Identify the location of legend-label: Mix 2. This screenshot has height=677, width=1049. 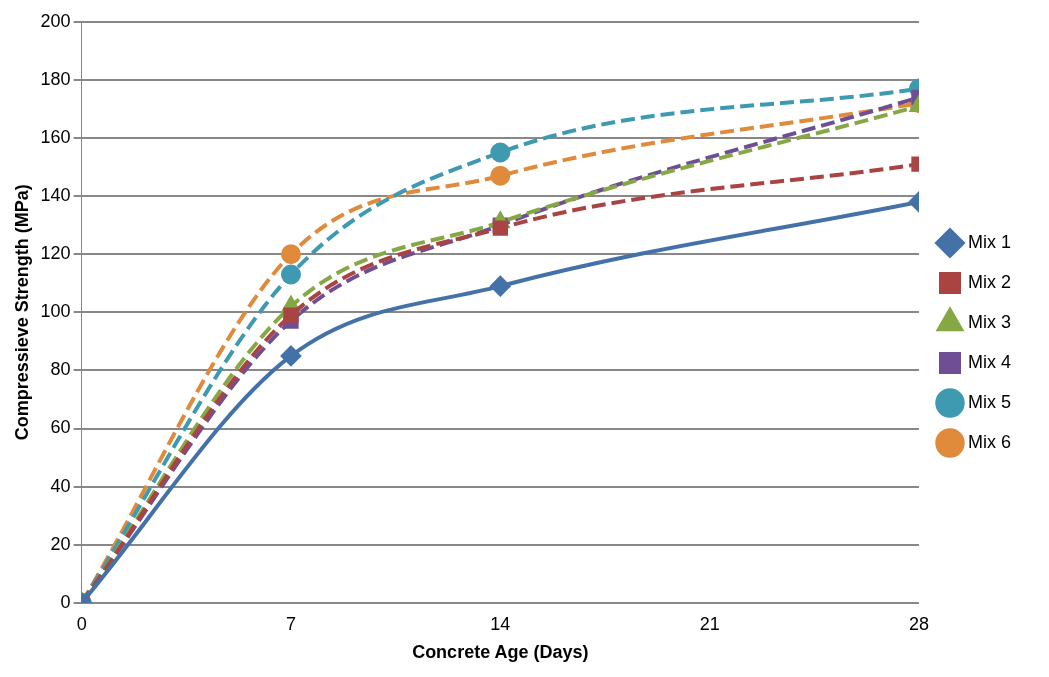
(990, 281).